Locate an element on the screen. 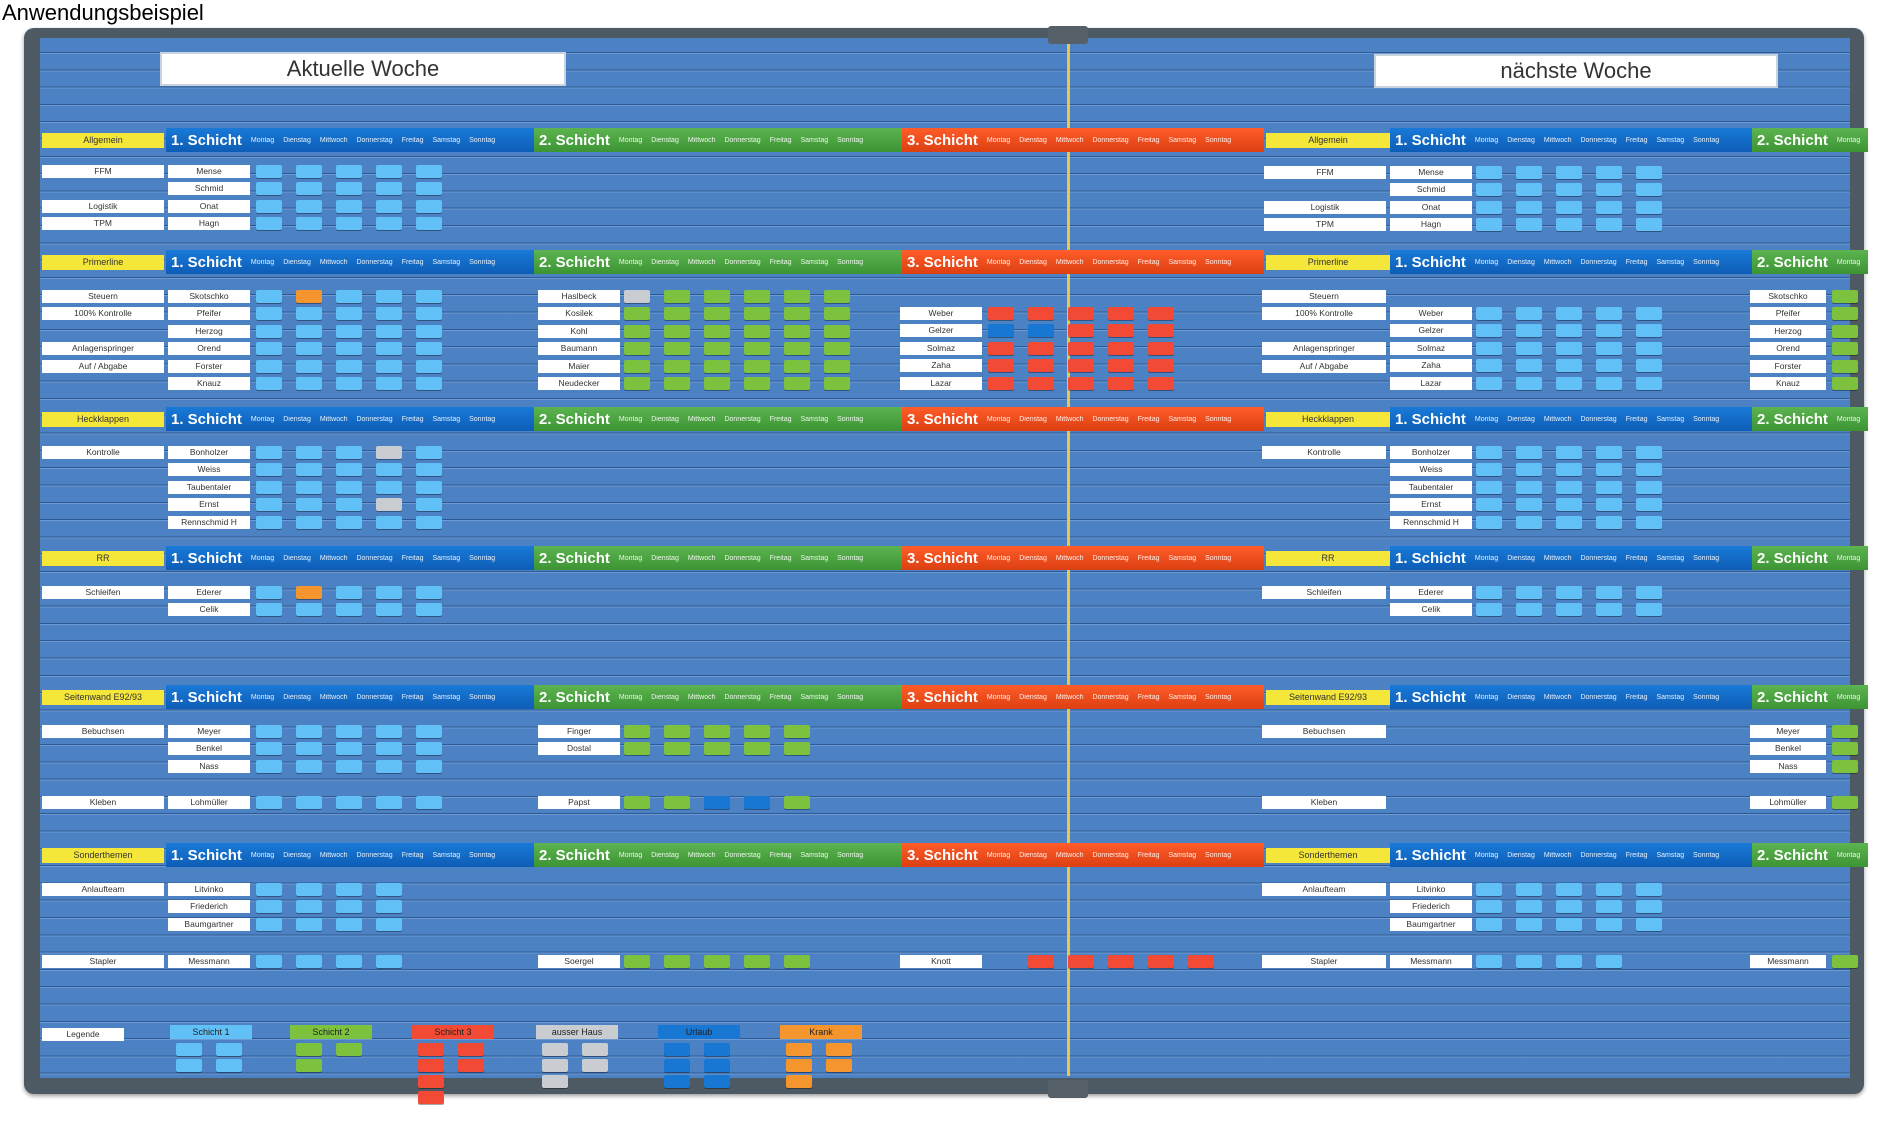 The width and height of the screenshot is (1884, 1122). name-card: Lazar is located at coordinates (941, 383).